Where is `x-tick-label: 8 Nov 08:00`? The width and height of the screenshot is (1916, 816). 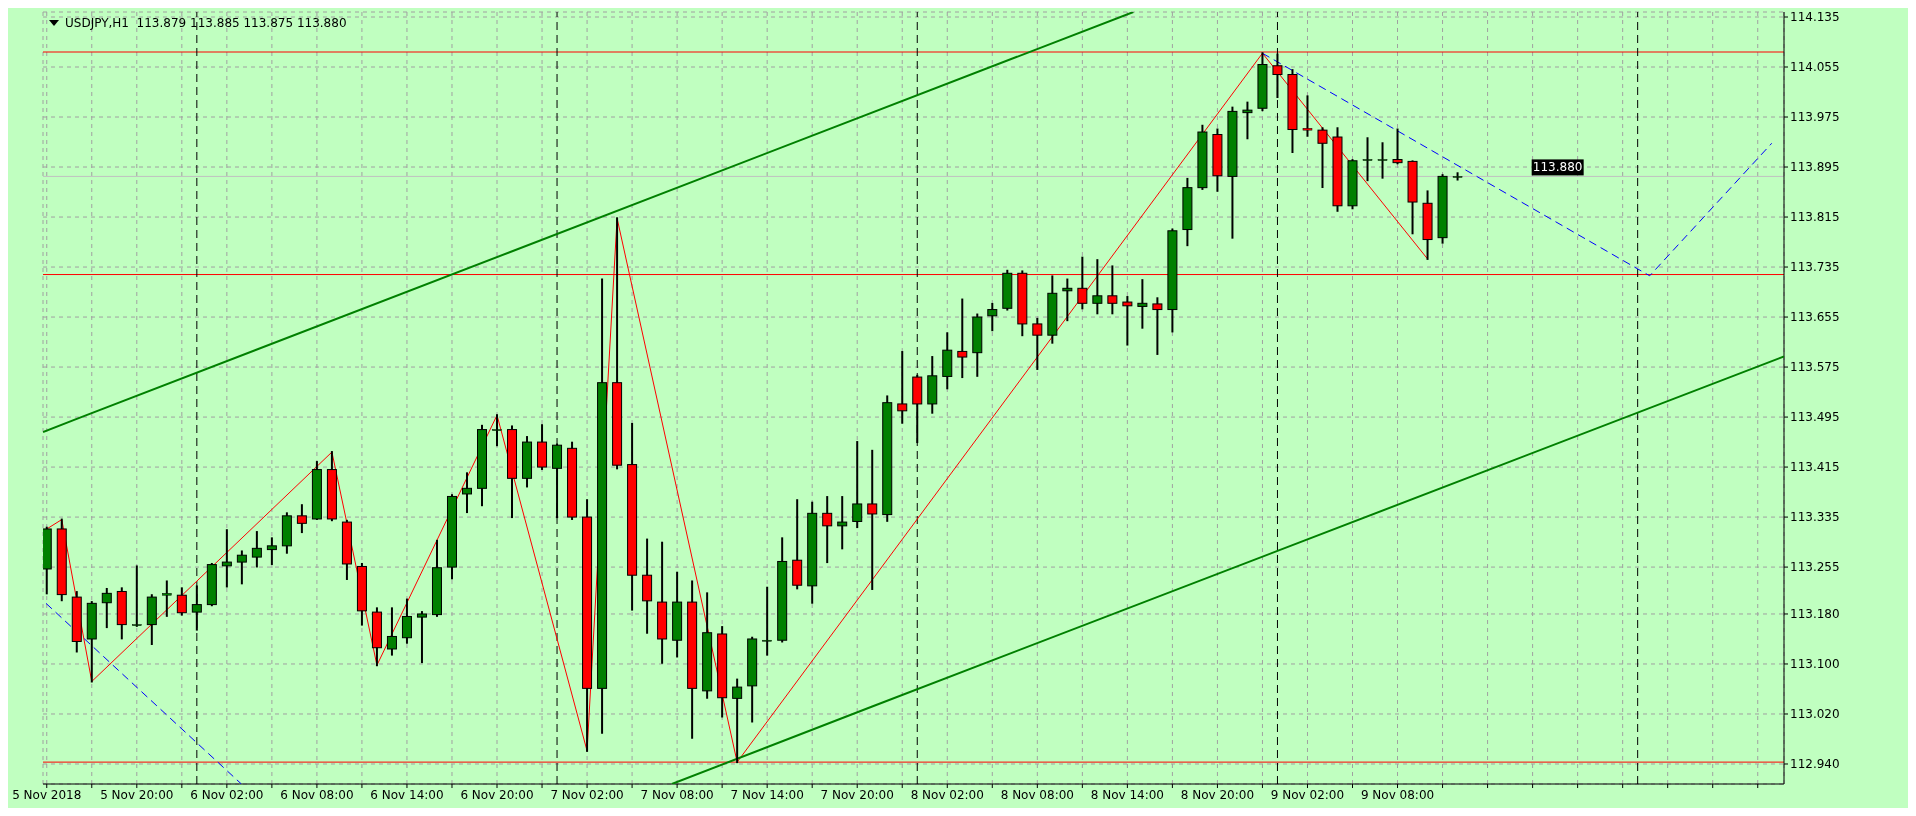
x-tick-label: 8 Nov 08:00 is located at coordinates (1037, 794).